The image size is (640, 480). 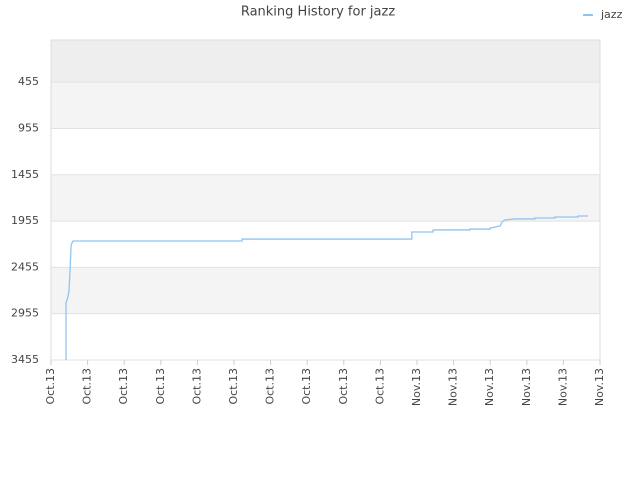 What do you see at coordinates (25, 313) in the screenshot?
I see `y-tick-label: 2955` at bounding box center [25, 313].